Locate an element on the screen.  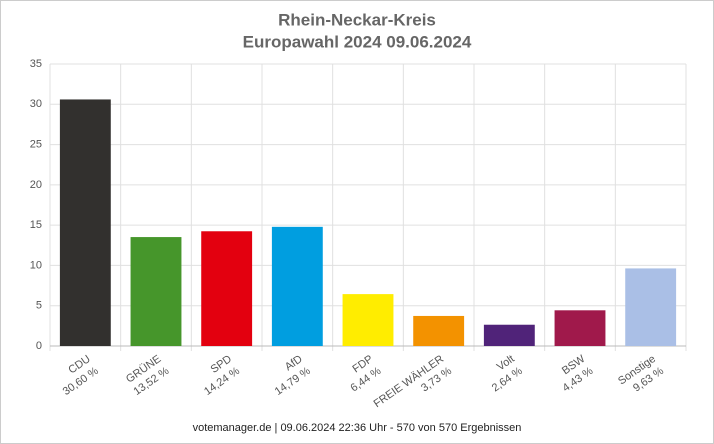
y-tick-label: 30 is located at coordinates (36, 104).